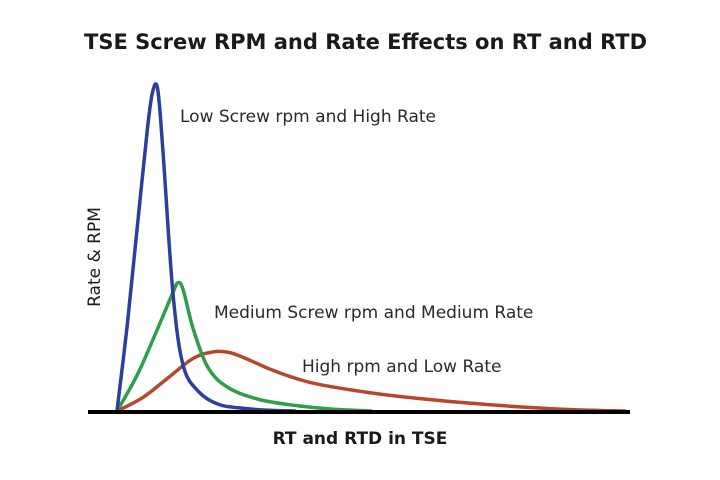 This screenshot has width=720, height=480. What do you see at coordinates (95, 257) in the screenshot?
I see `y-axis-label: Rate & RPM` at bounding box center [95, 257].